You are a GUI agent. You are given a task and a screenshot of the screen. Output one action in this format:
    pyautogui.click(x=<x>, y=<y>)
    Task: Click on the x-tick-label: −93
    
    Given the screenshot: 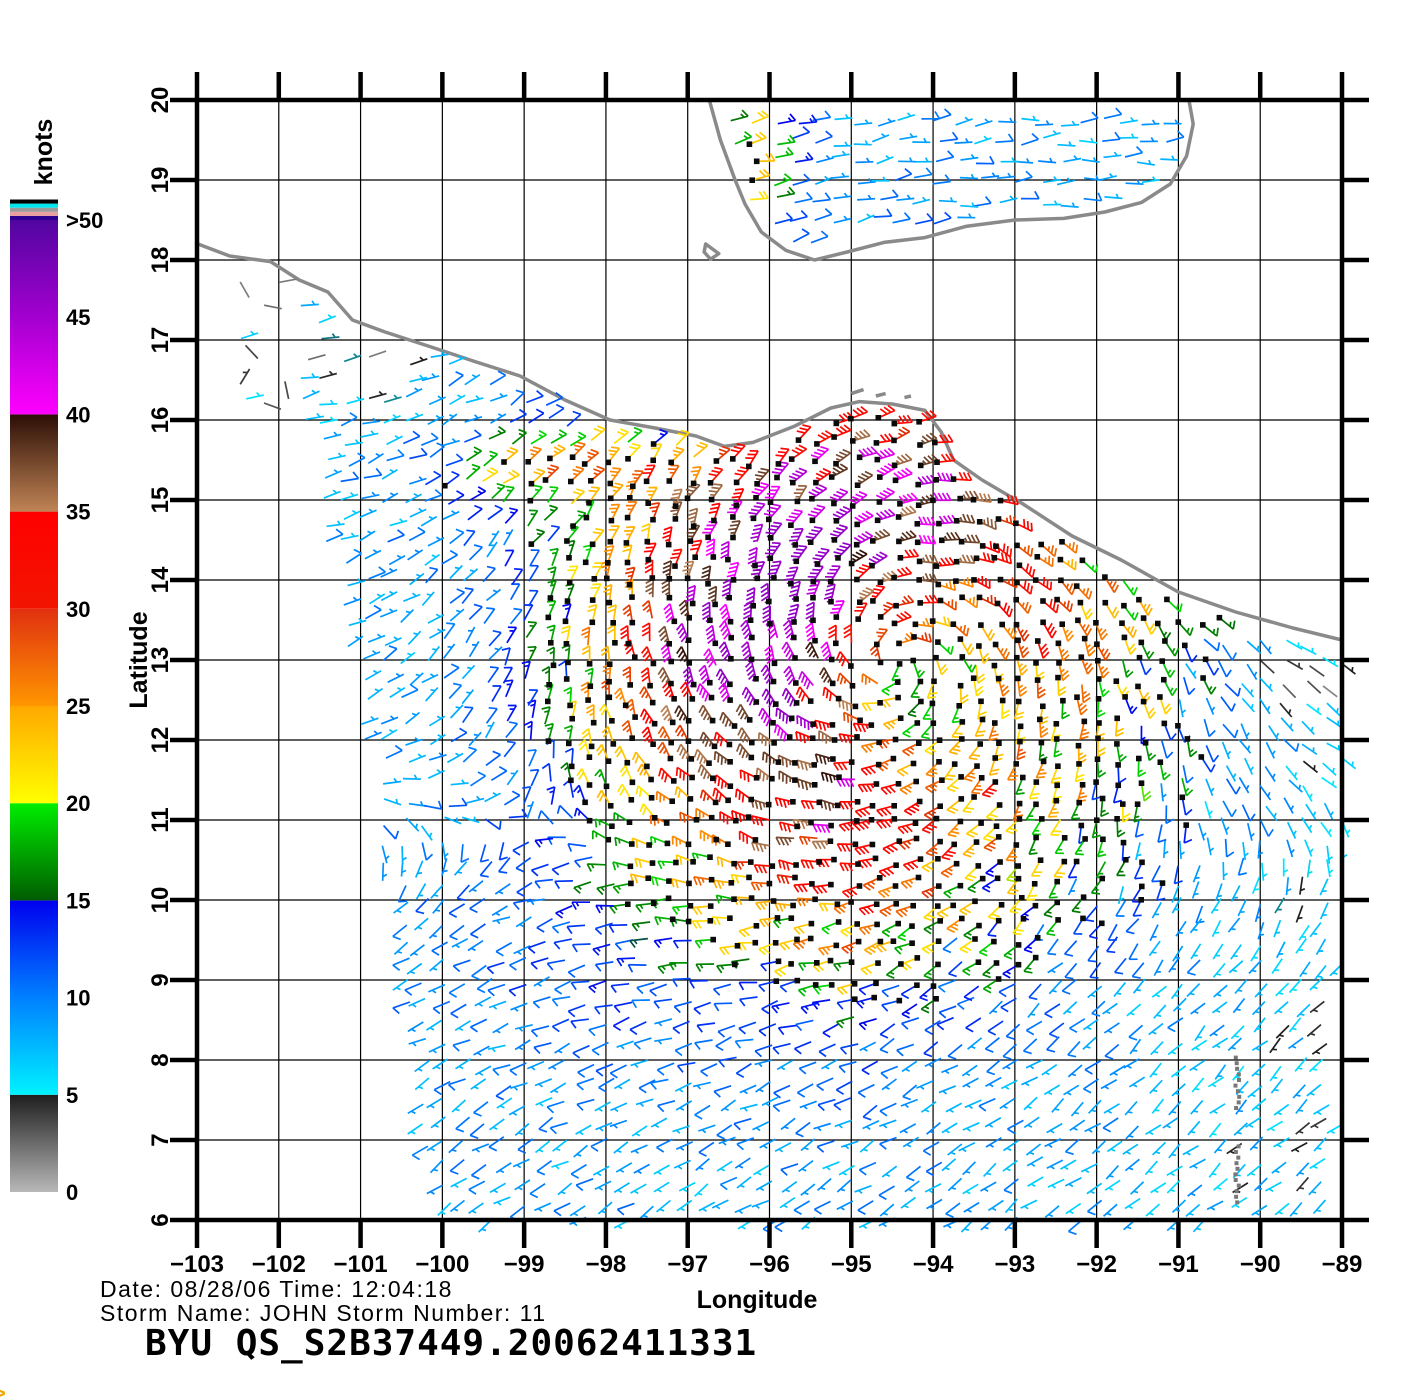 What is the action you would take?
    pyautogui.click(x=1014, y=1264)
    